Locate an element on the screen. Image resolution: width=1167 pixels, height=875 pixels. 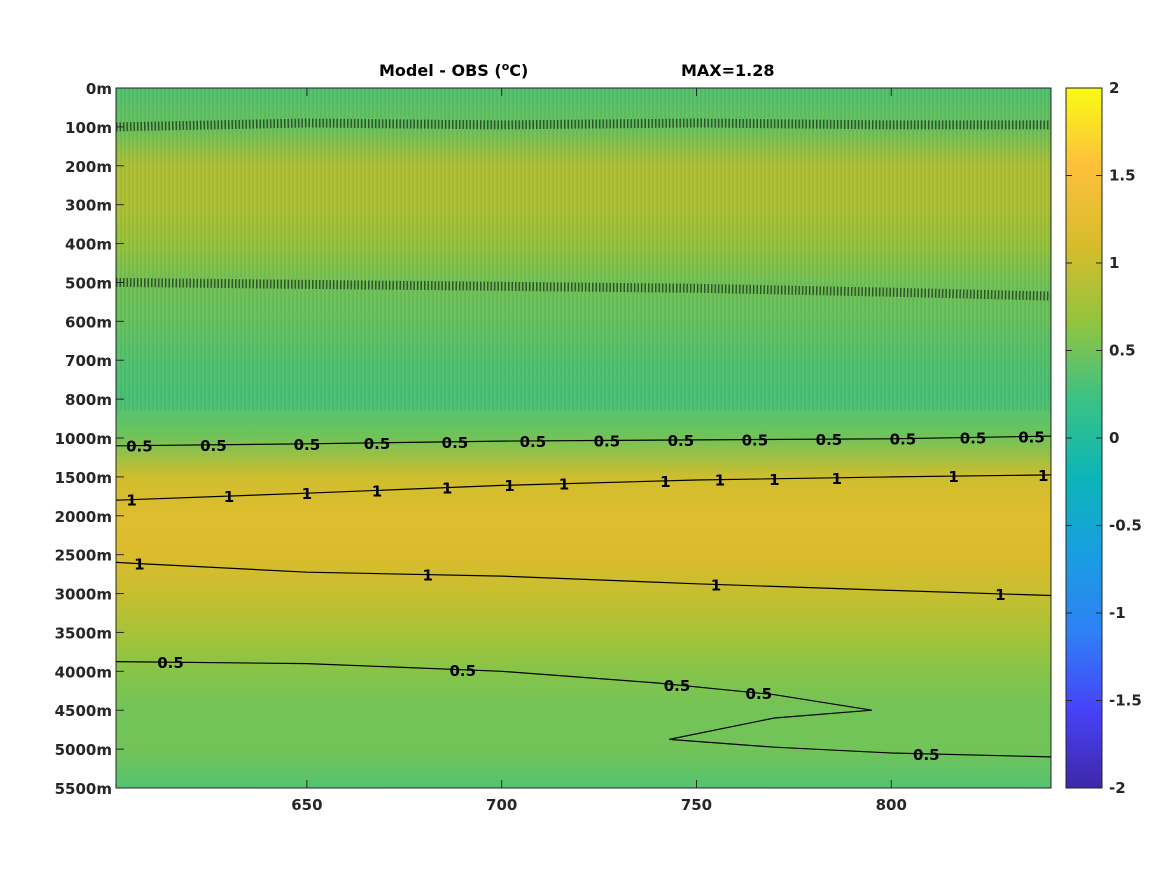
y-tick-label: 1000m is located at coordinates (83, 439).